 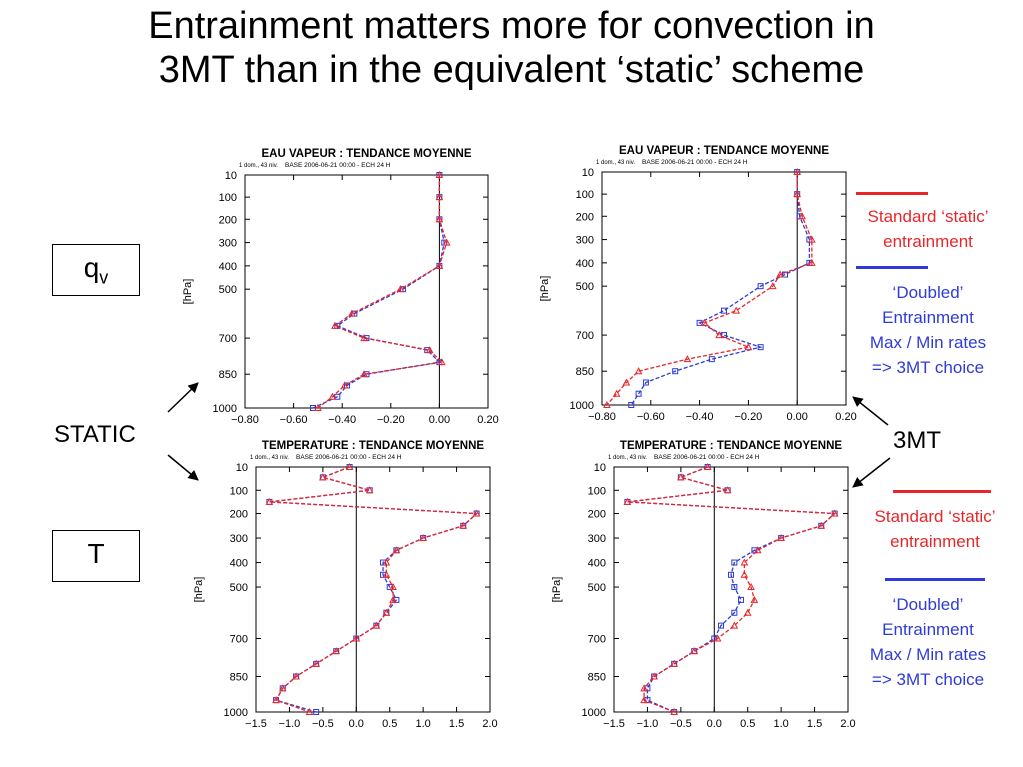 What do you see at coordinates (928, 629) in the screenshot?
I see `legend-bottom-blue-line2: Entrainment` at bounding box center [928, 629].